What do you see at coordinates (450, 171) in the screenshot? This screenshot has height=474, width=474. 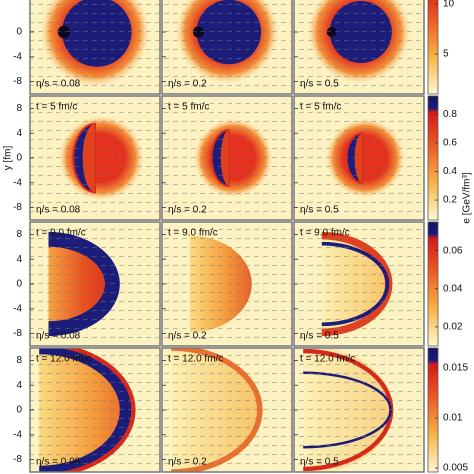 I see `colorbar-tick-label: 0.4` at bounding box center [450, 171].